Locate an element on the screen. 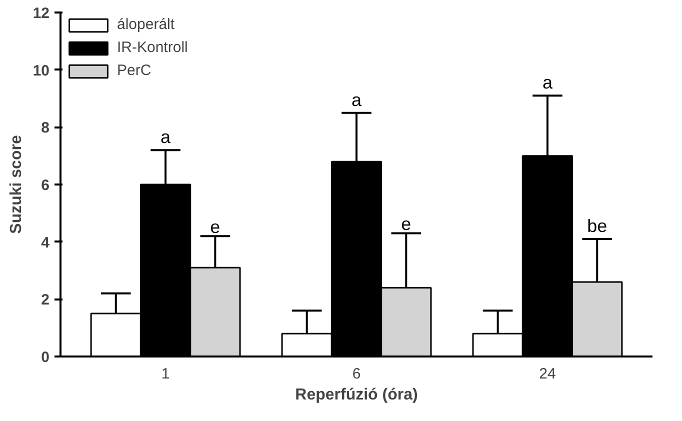  y-tick-label: 6 is located at coordinates (45, 185).